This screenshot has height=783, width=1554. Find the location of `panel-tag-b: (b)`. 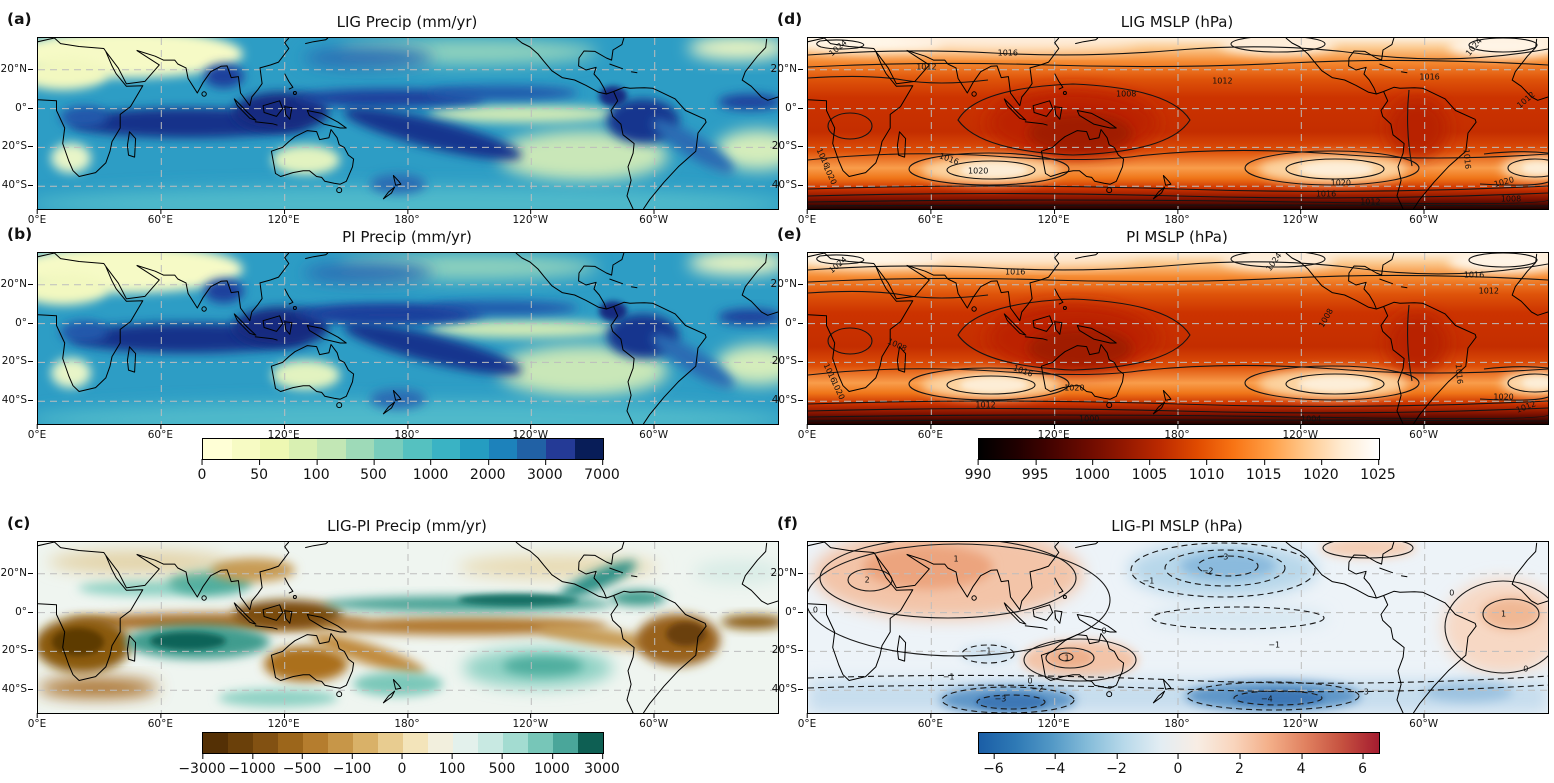

panel-tag-b: (b) is located at coordinates (20, 234).